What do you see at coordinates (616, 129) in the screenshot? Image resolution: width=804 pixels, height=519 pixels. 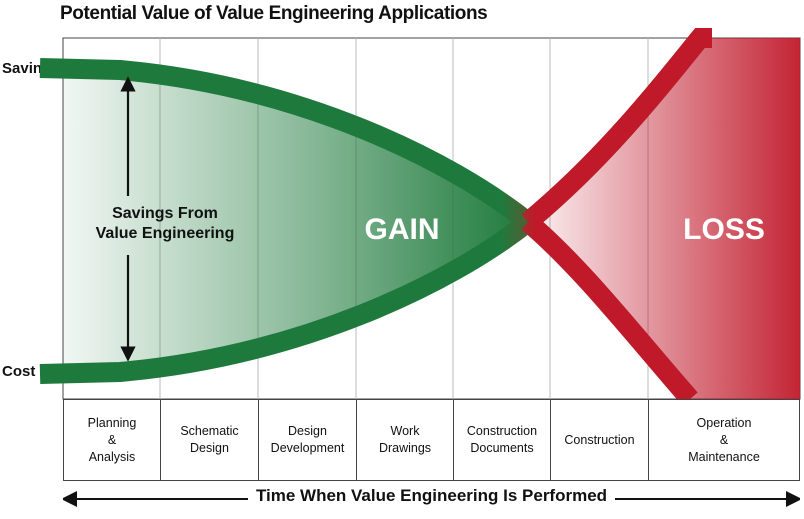 I see `loss-upper-curve` at bounding box center [616, 129].